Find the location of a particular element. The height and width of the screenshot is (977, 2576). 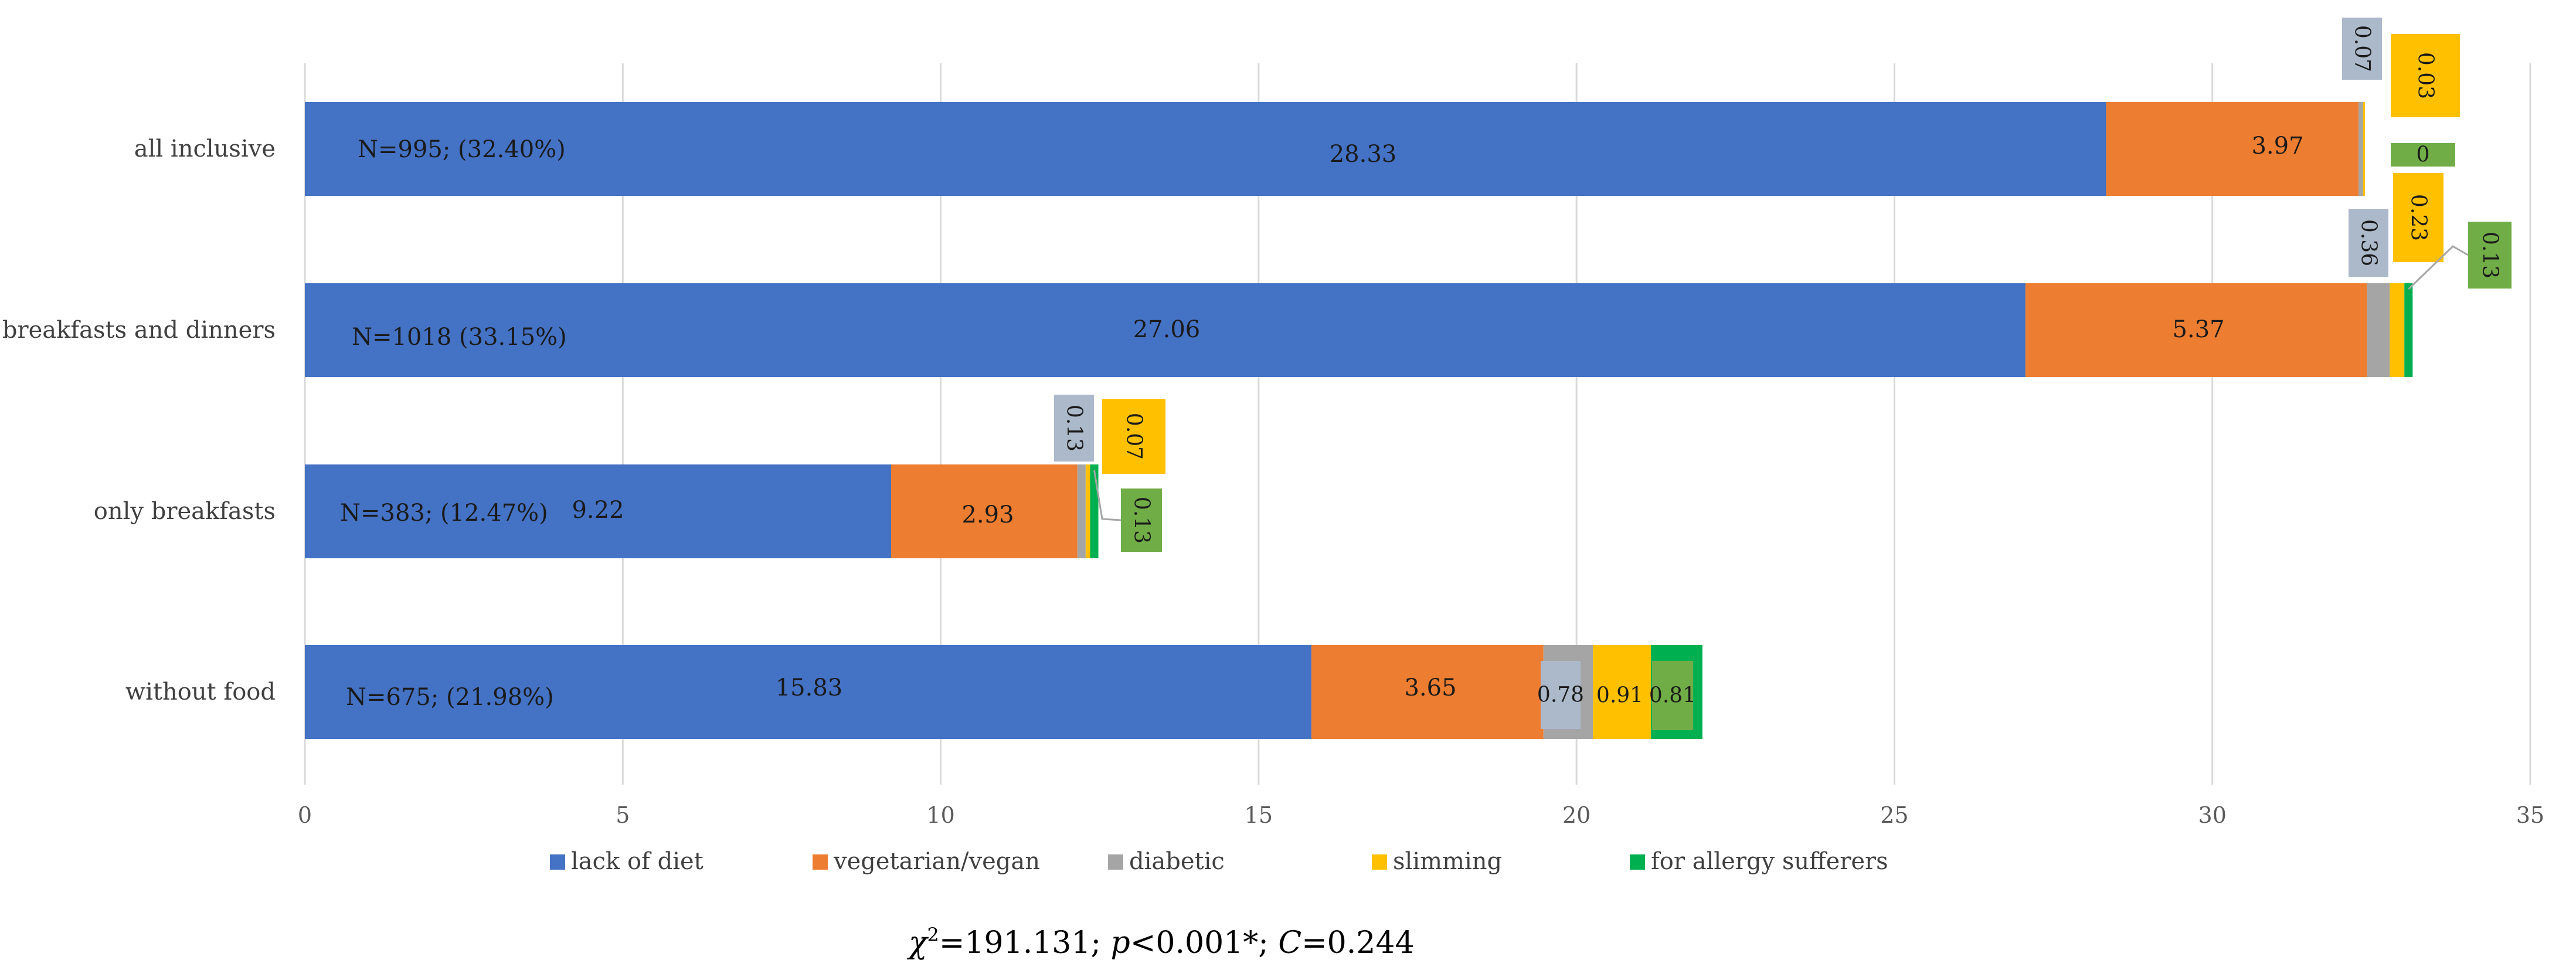

legend-label-vegetarian-vegan: vegetarian/vegan is located at coordinates (937, 862).